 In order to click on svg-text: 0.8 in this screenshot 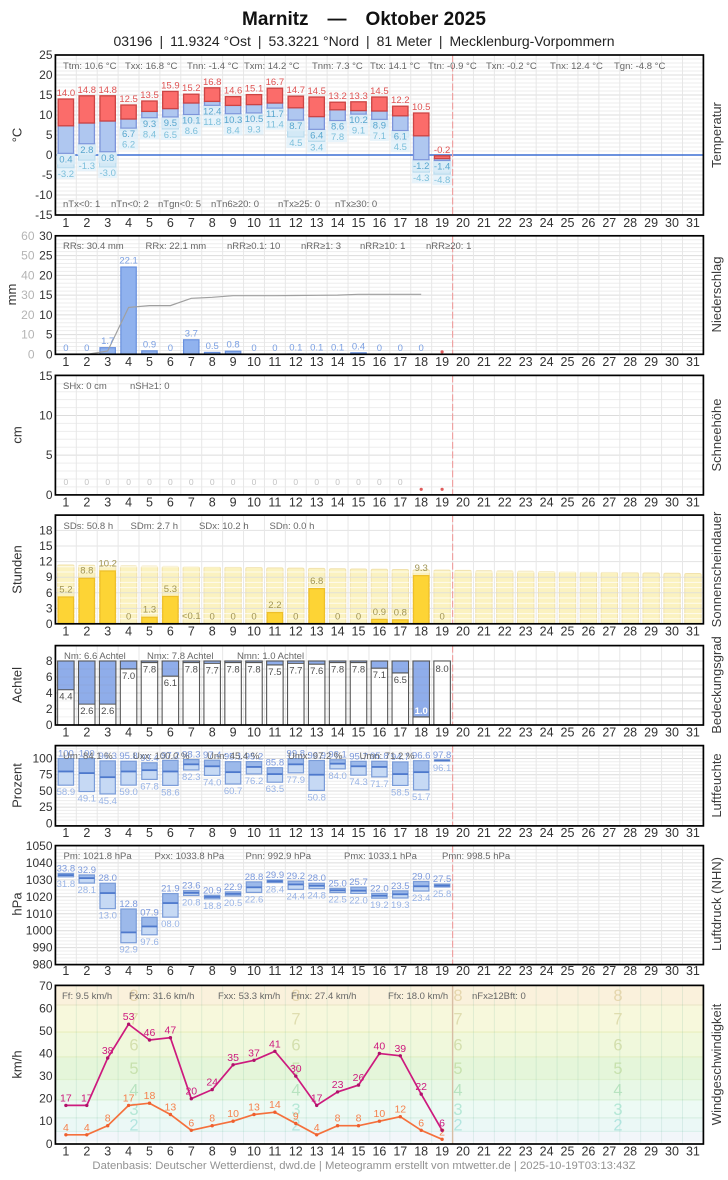, I will do `click(400, 612)`.